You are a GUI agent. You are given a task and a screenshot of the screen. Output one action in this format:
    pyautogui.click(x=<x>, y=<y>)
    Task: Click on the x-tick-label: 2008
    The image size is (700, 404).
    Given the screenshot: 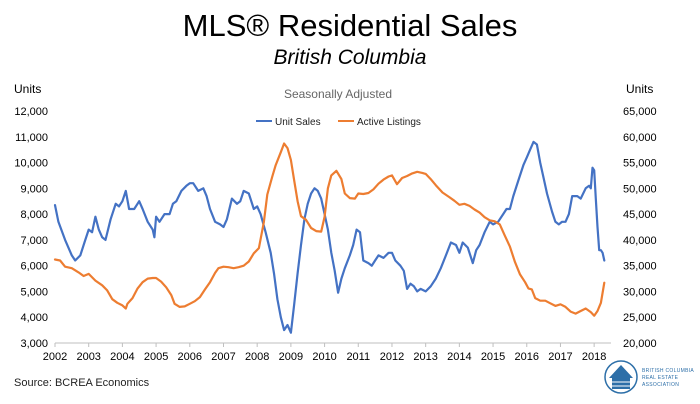 What is the action you would take?
    pyautogui.click(x=257, y=357)
    